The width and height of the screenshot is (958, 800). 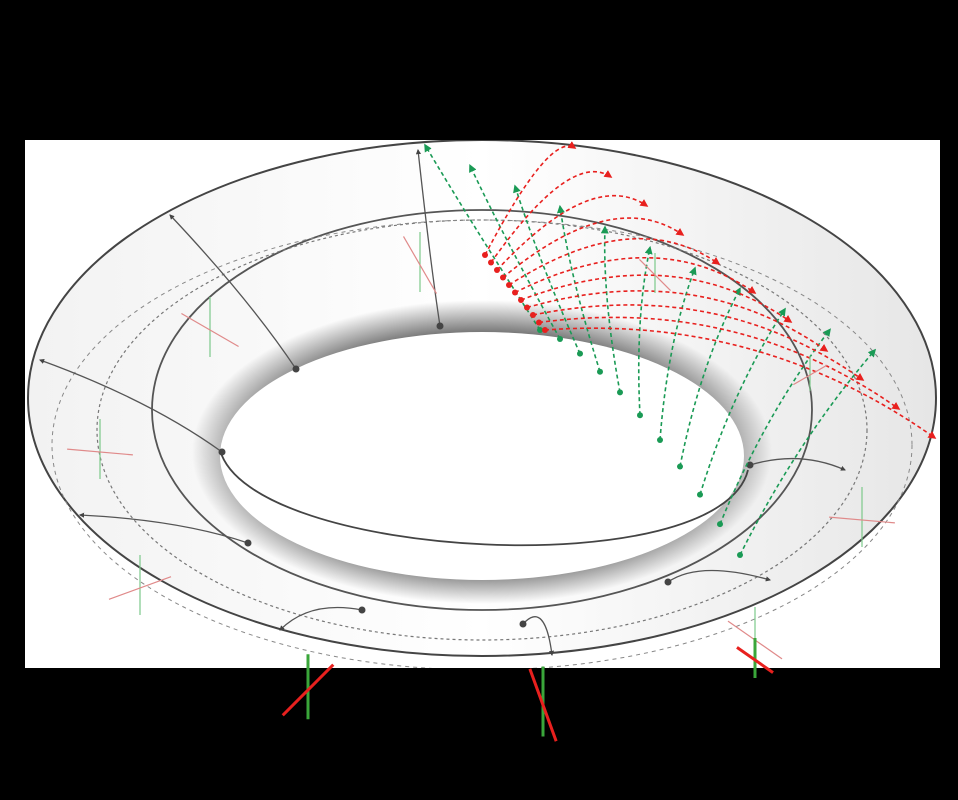 I want to click on frame-markers-outside, so click(x=527, y=690).